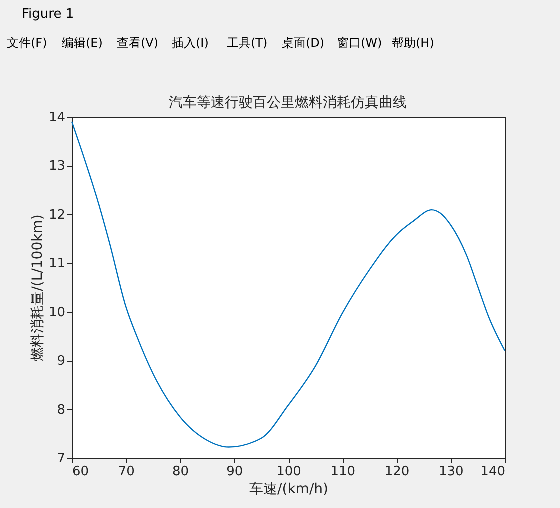  I want to click on x-tick-label: 110, so click(343, 472).